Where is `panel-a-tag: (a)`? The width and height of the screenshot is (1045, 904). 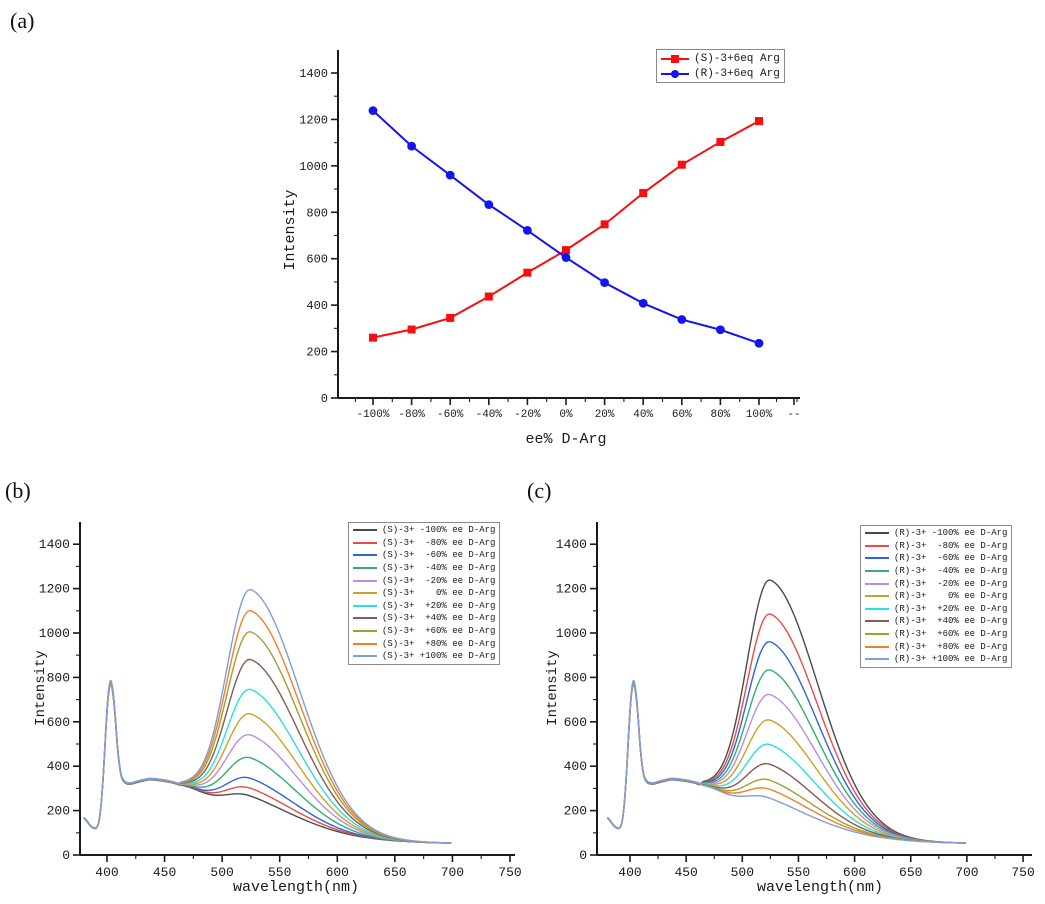 panel-a-tag: (a) is located at coordinates (22, 20).